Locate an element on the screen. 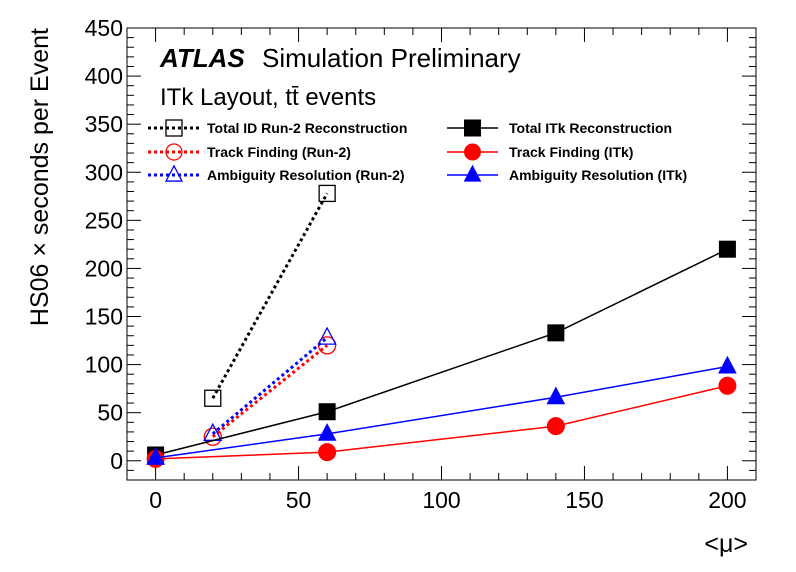 Image resolution: width=796 pixels, height=572 pixels. atlas-label: ATLAS is located at coordinates (202, 58).